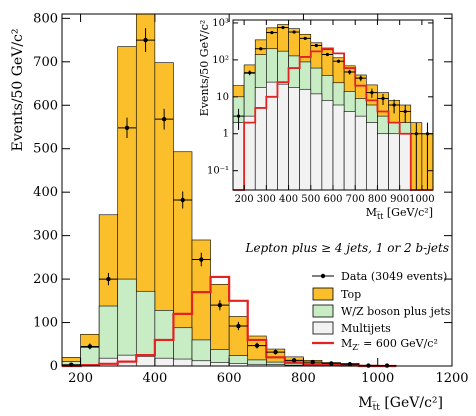 The height and width of the screenshot is (416, 476). What do you see at coordinates (355, 199) in the screenshot?
I see `inset-xtick-label-700: 700` at bounding box center [355, 199].